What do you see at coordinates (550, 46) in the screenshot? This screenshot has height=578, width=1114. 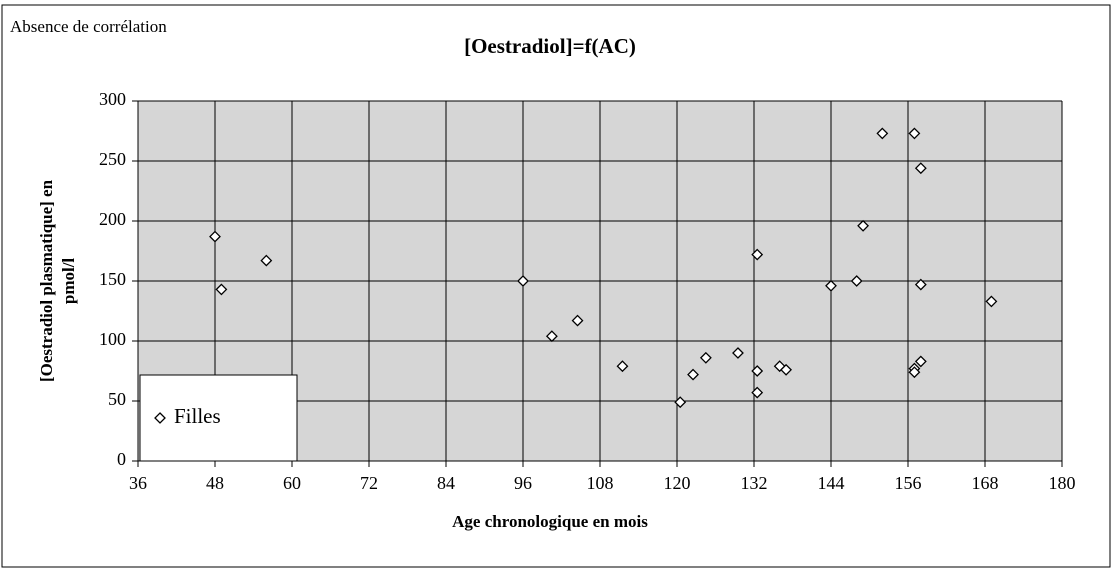 I see `chart-title: [Oestradiol]=f(AC)` at bounding box center [550, 46].